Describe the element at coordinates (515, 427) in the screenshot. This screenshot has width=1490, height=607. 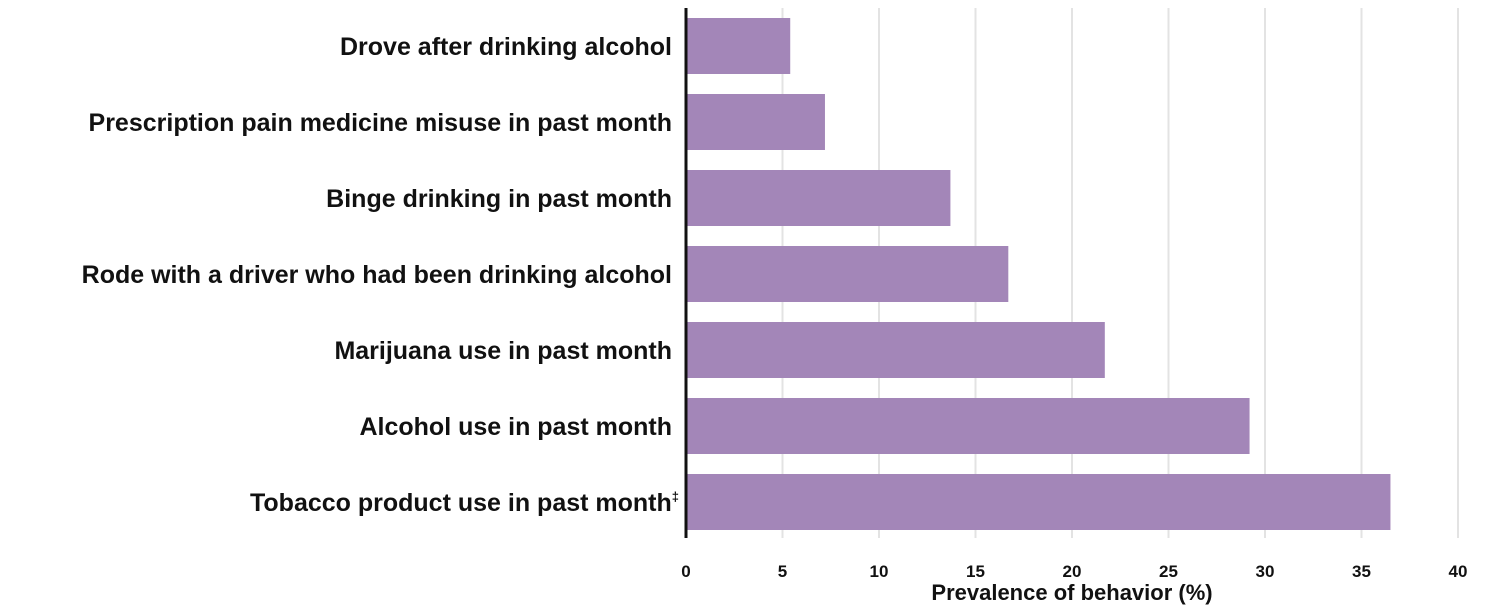
I see `category-label: Alcohol use in past month` at that location.